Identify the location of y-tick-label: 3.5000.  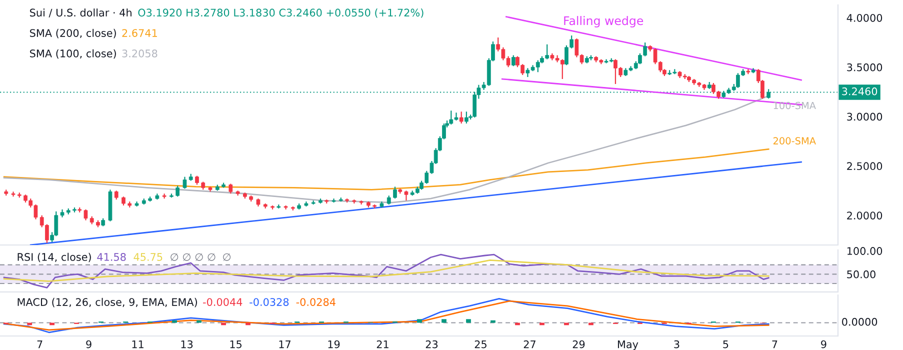
(864, 67).